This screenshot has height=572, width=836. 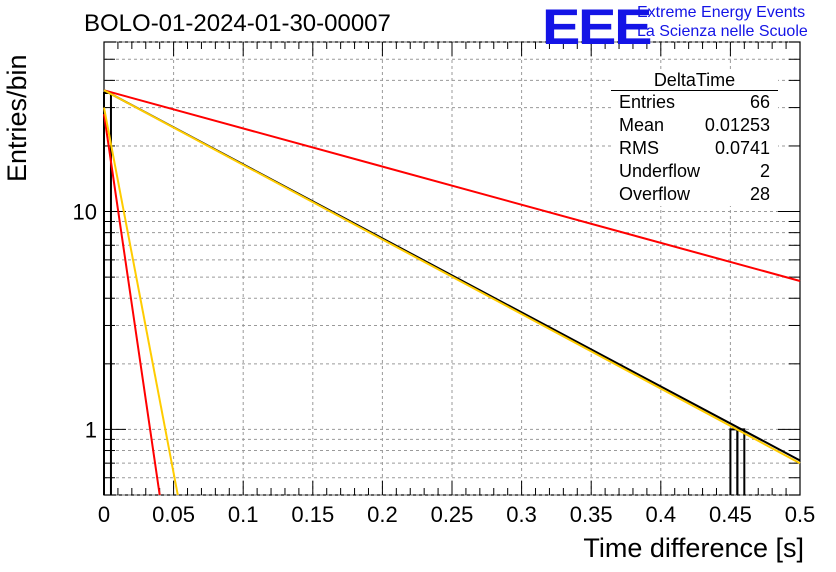 What do you see at coordinates (694, 125) in the screenshot?
I see `stats-row: Mean 0.01253` at bounding box center [694, 125].